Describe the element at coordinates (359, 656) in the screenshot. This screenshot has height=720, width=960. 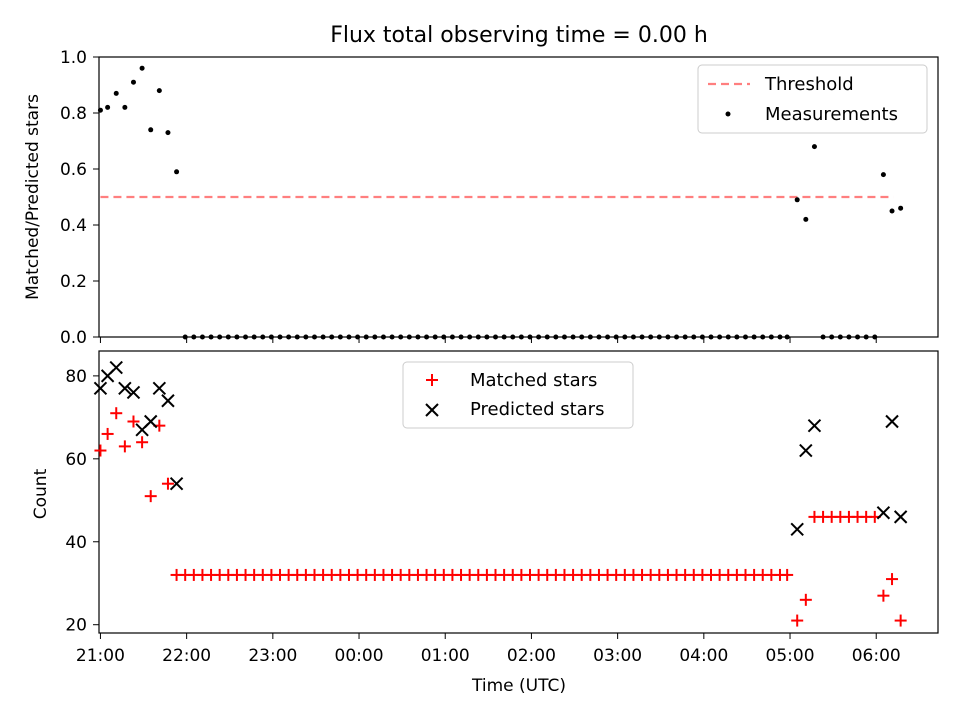
I see `x-tick-label: 00:00` at that location.